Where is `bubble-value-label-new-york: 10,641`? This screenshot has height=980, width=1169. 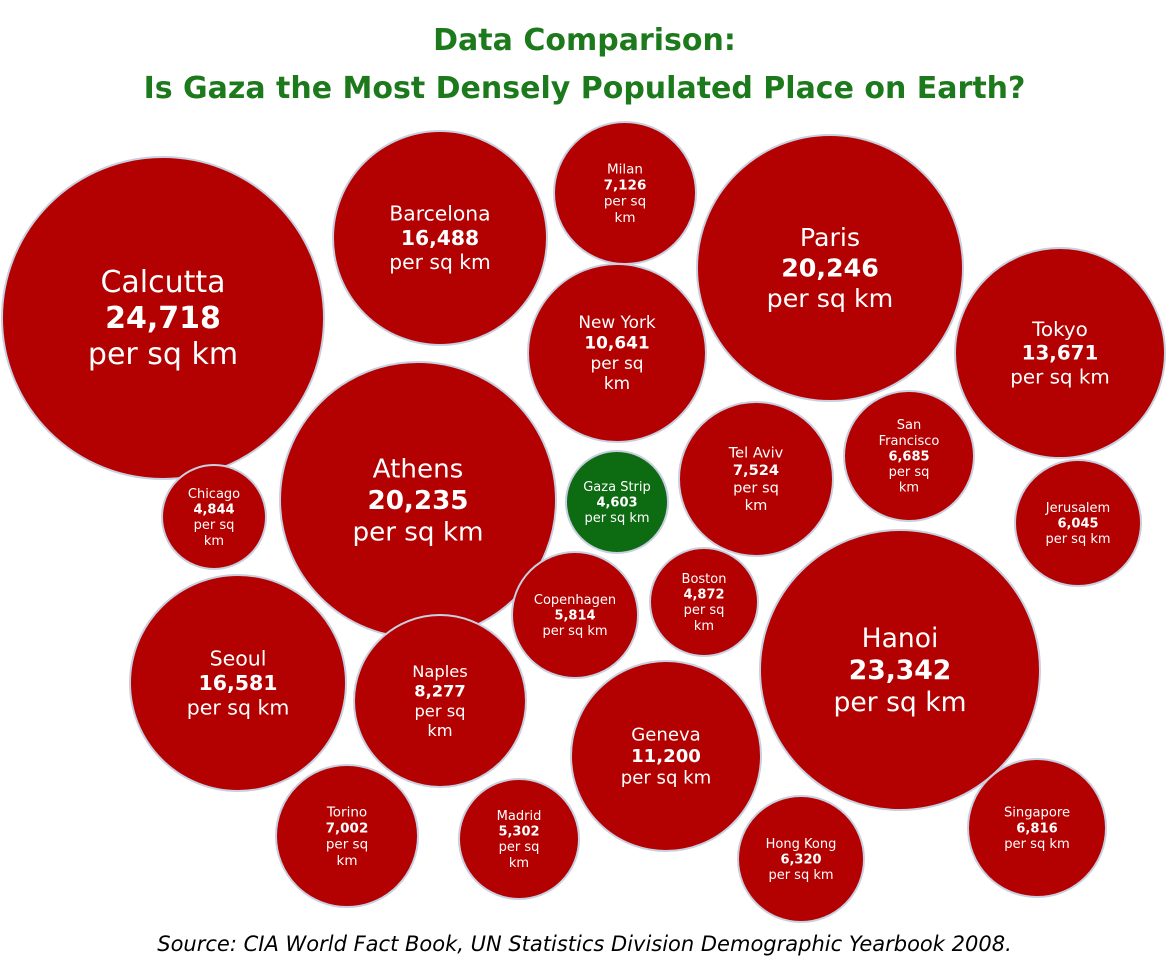 bubble-value-label-new-york: 10,641 is located at coordinates (616, 343).